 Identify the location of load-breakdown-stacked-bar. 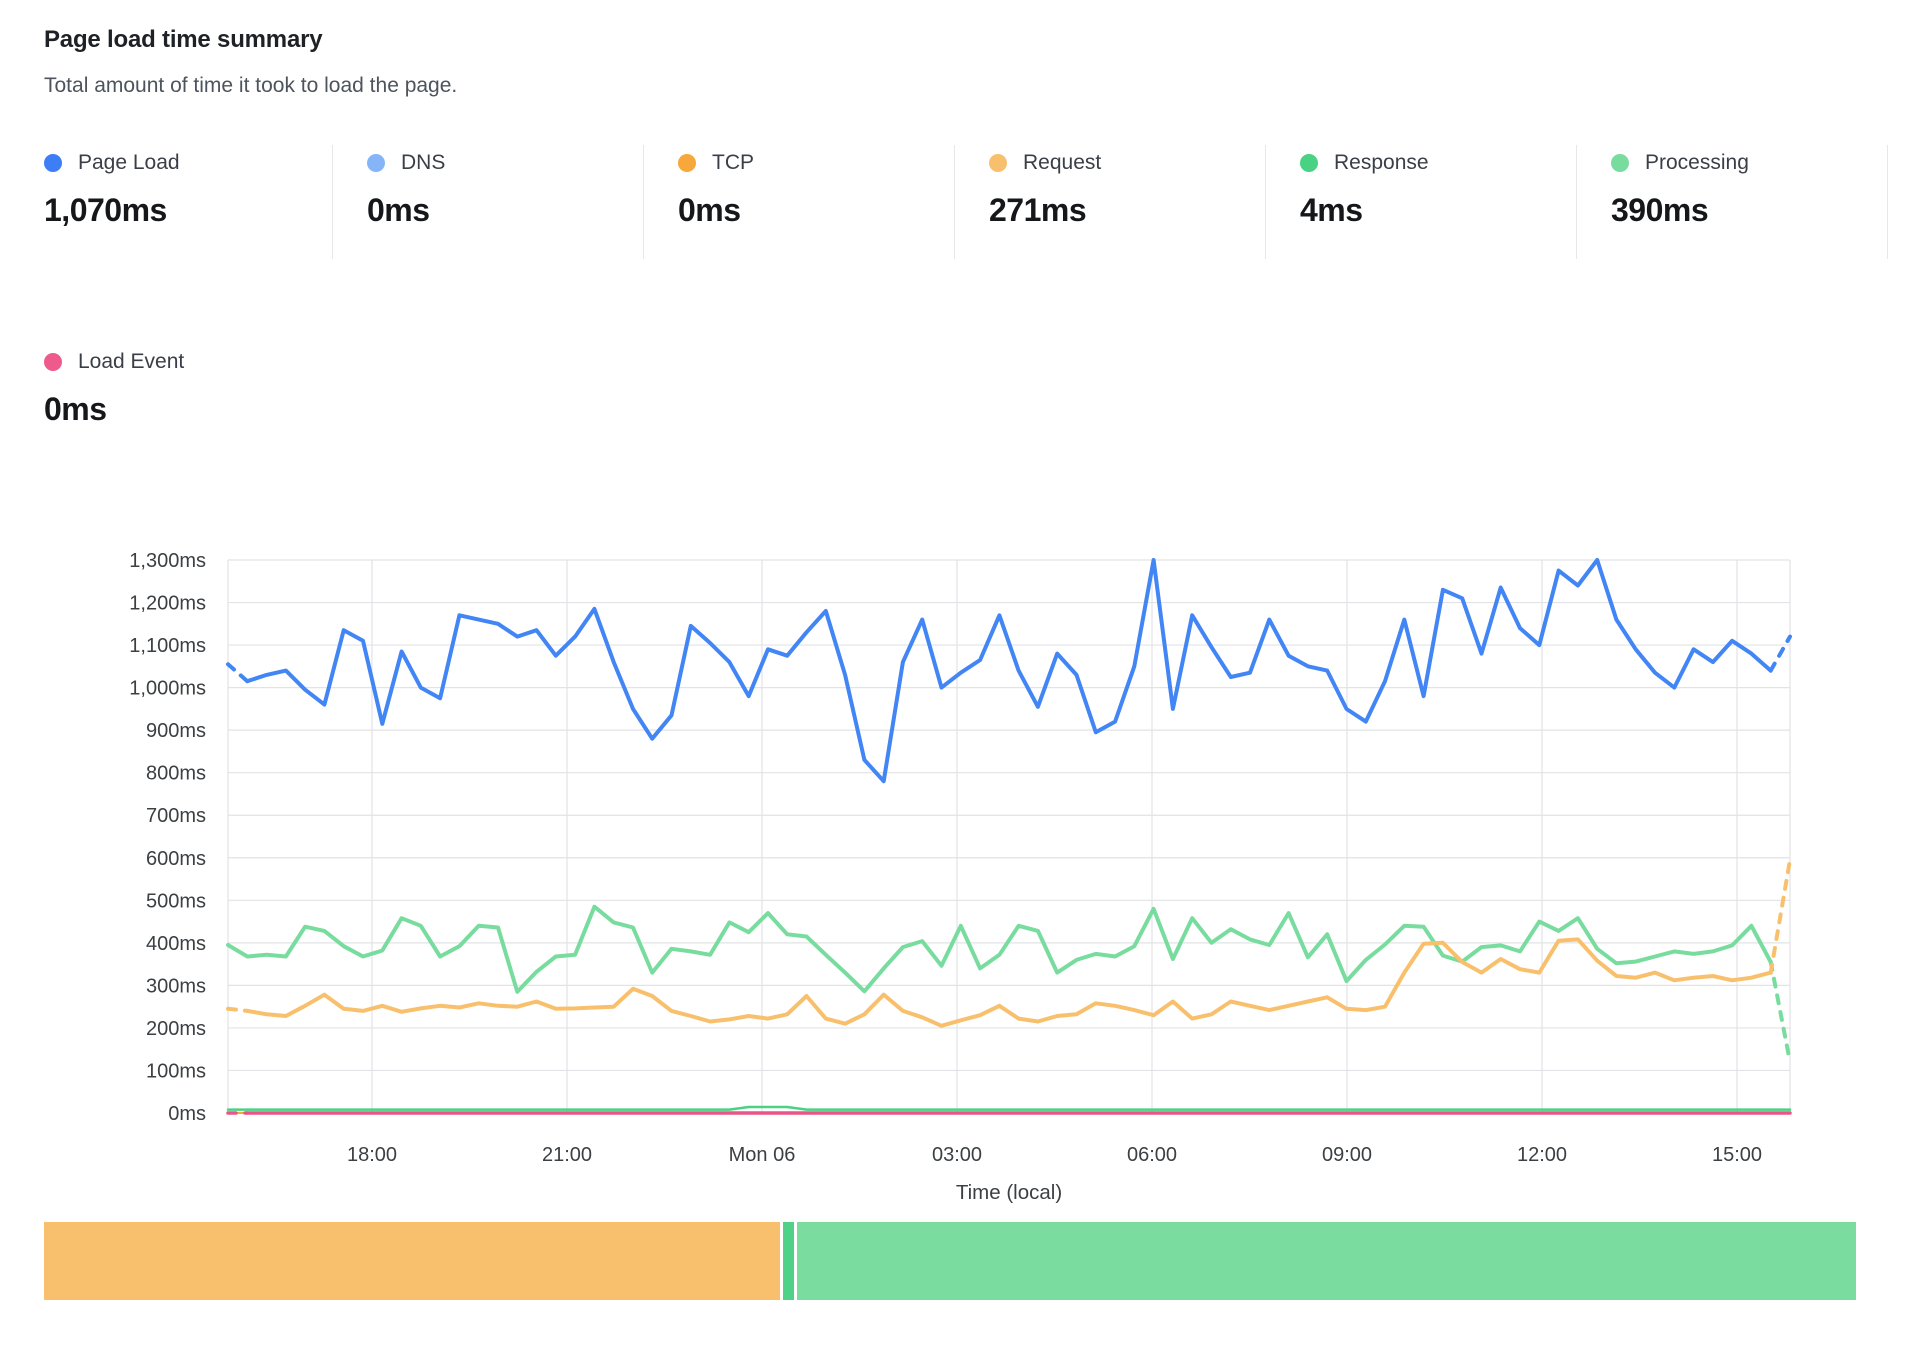
(950, 1261).